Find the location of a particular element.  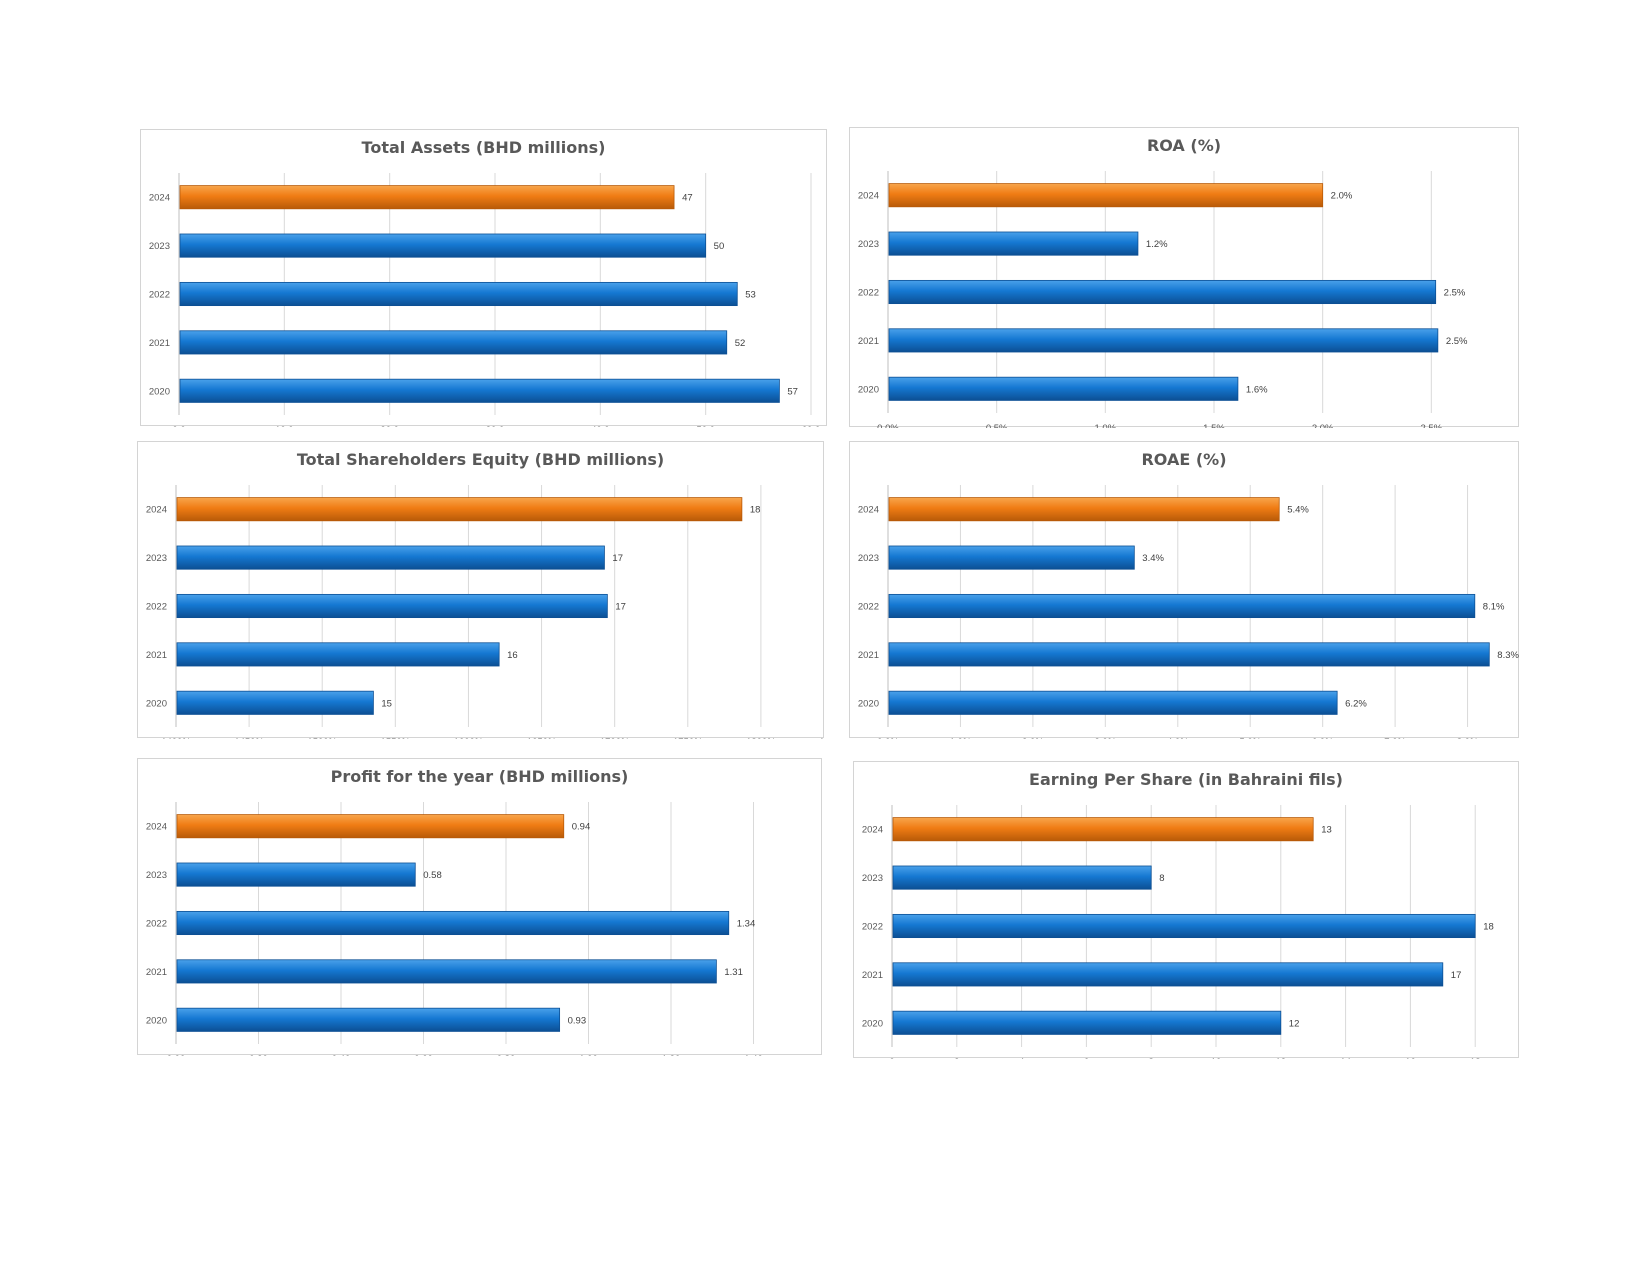

x-tick-label: 12 is located at coordinates (1281, 1058).